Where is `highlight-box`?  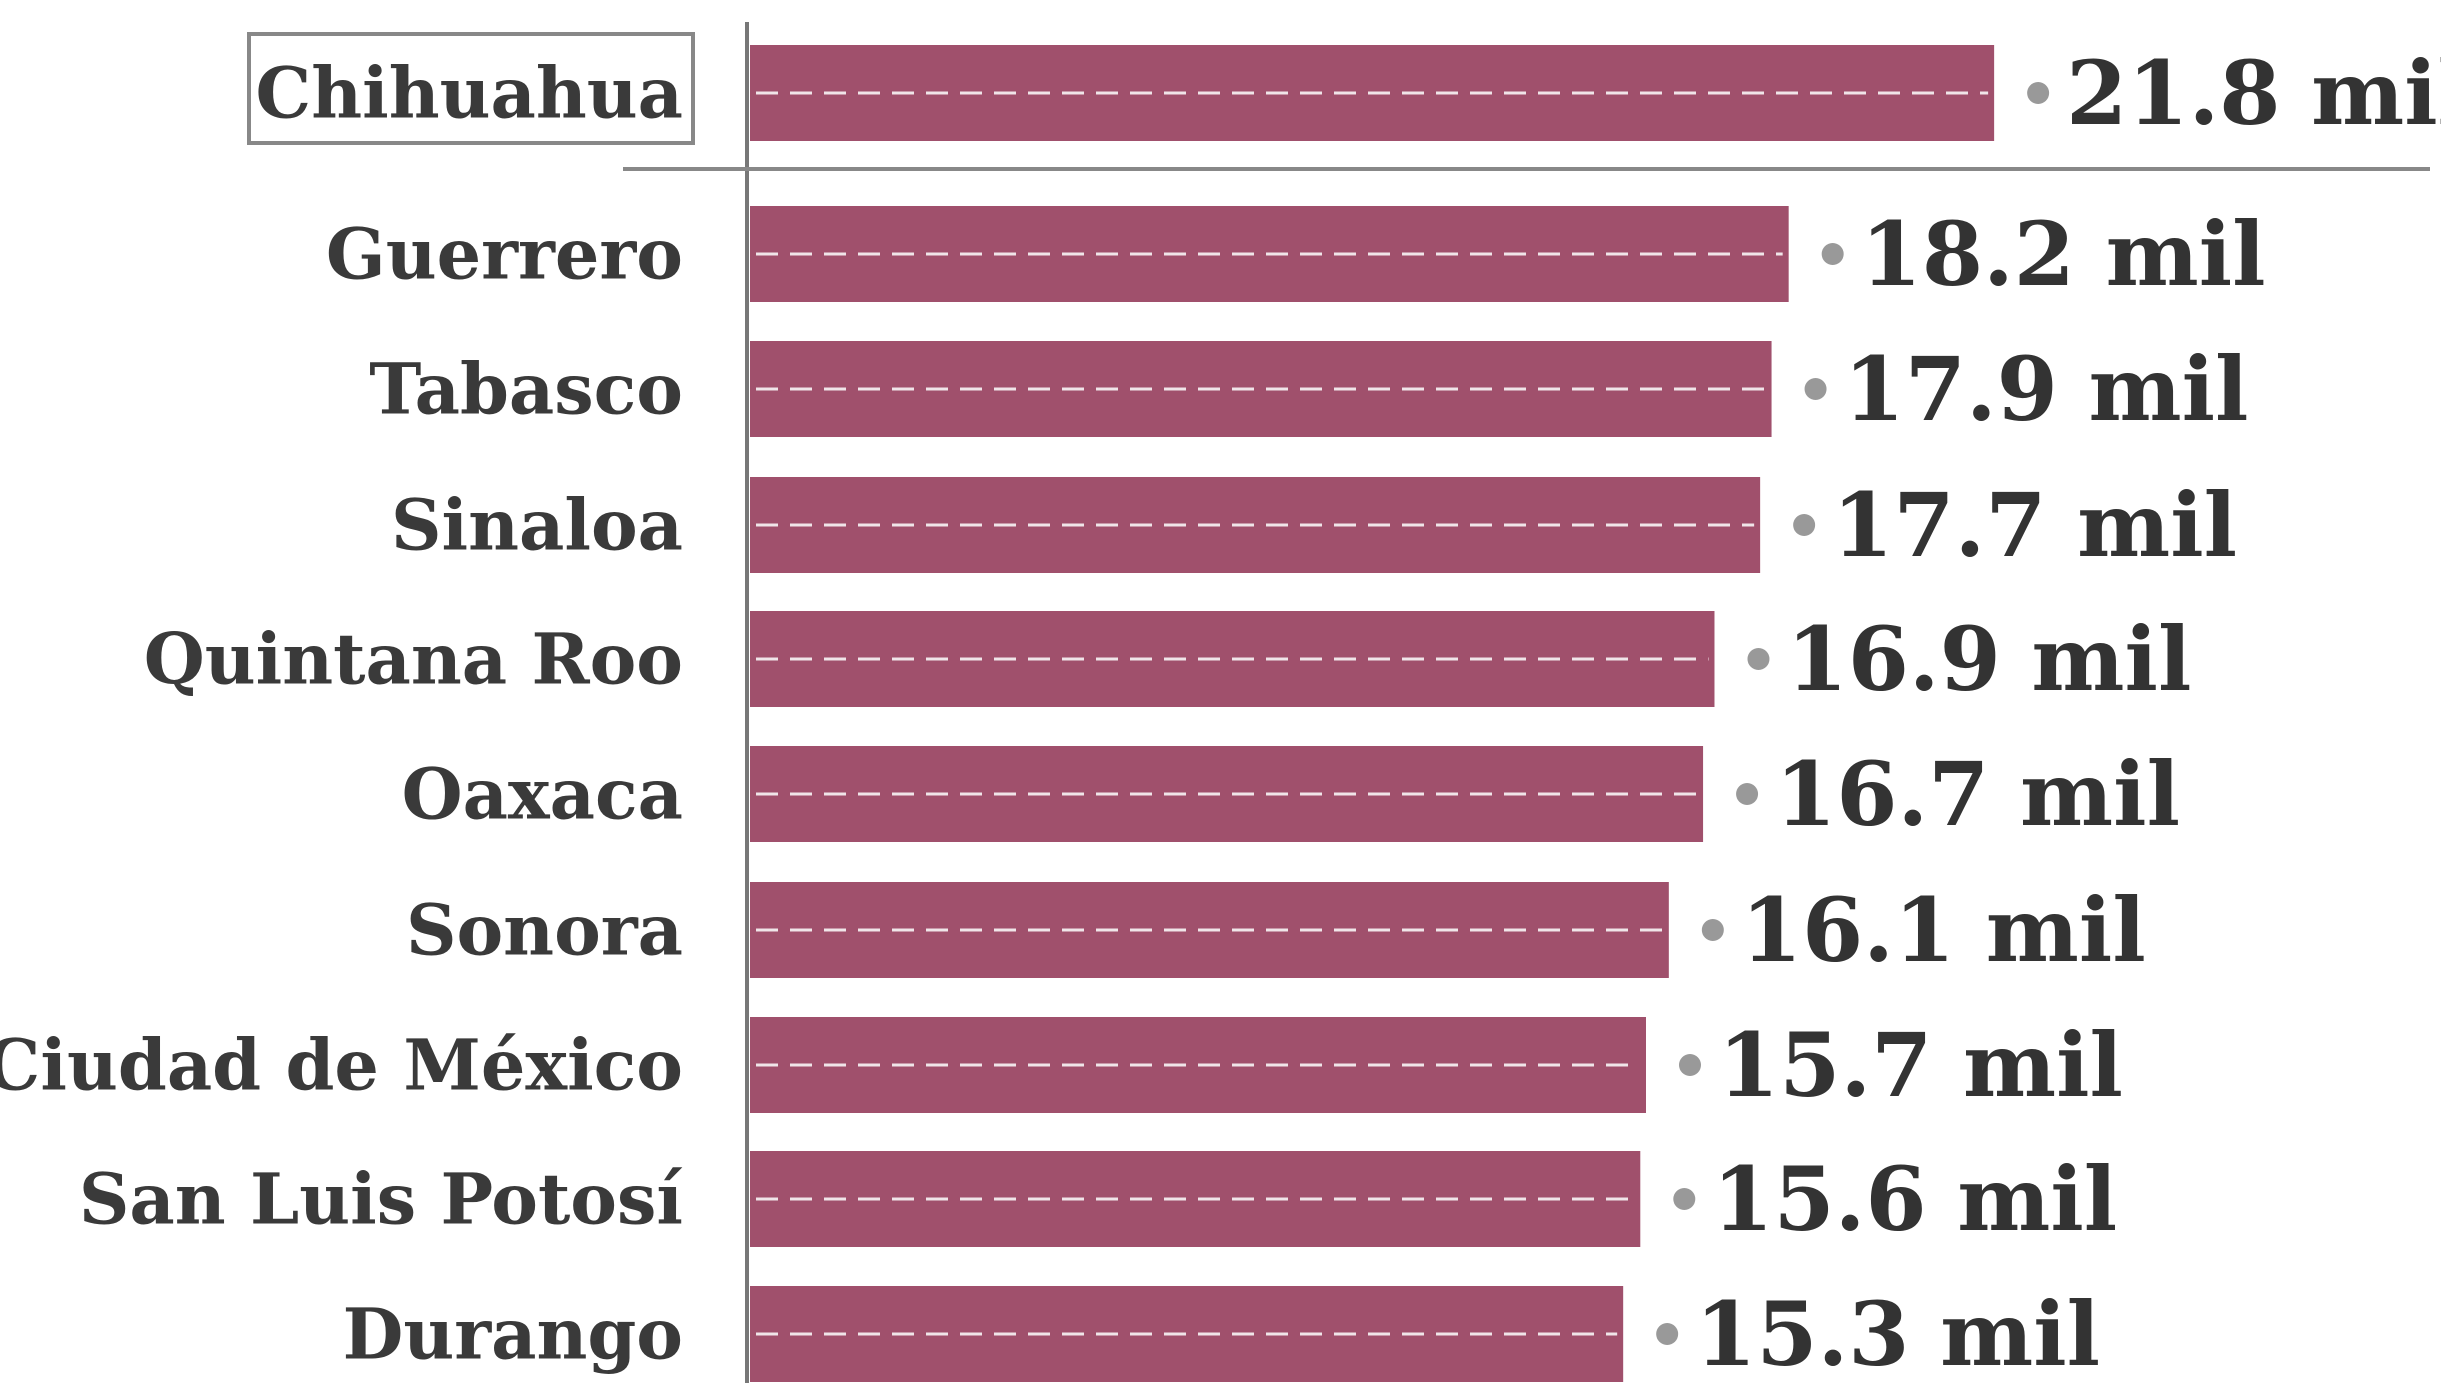 highlight-box is located at coordinates (471, 88).